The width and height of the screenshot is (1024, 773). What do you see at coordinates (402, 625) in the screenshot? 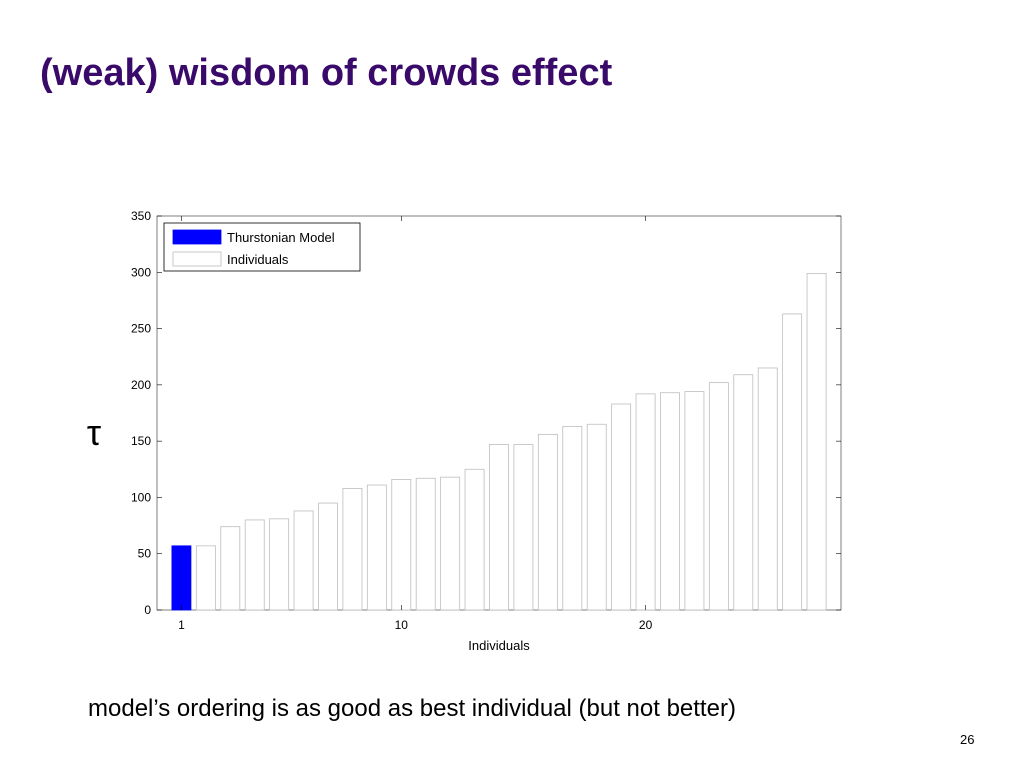
I see `x-tick-label: 10` at bounding box center [402, 625].